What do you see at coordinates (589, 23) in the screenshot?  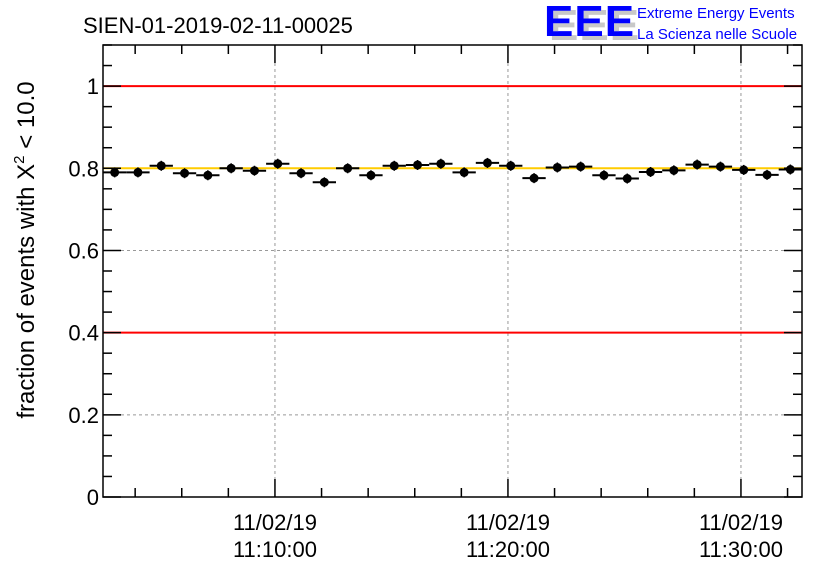 I see `logo-letters: EEE` at bounding box center [589, 23].